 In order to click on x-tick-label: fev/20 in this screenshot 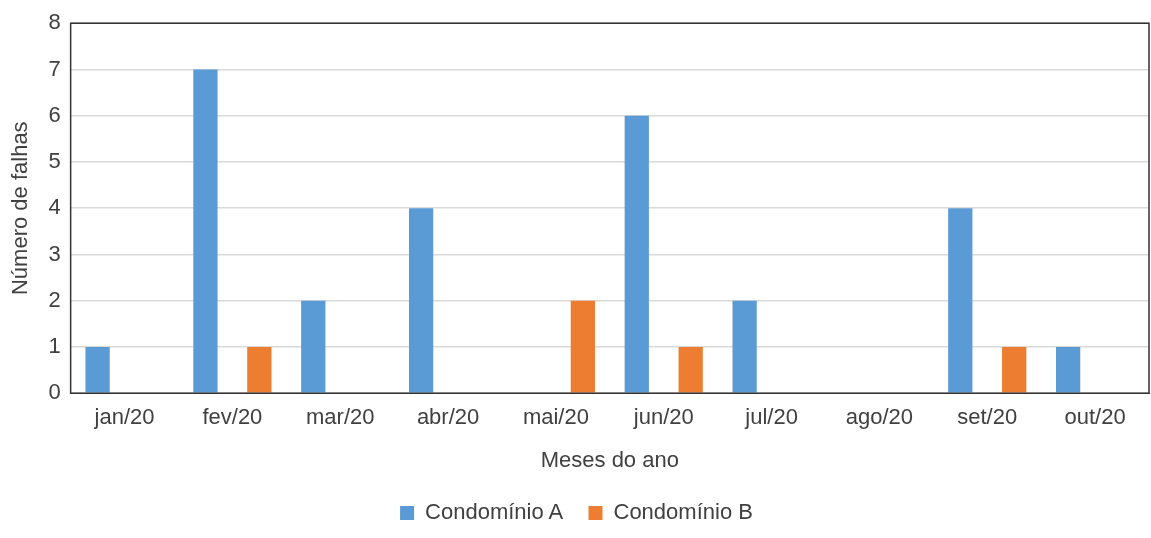, I will do `click(232, 417)`.